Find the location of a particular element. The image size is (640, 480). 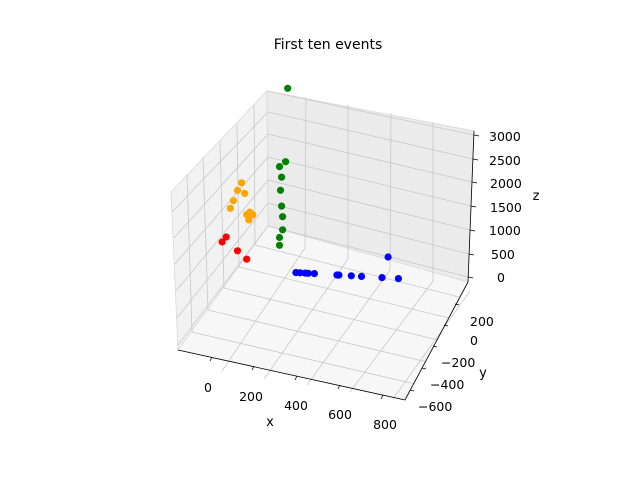

z-tick-label: 2000 is located at coordinates (506, 183).